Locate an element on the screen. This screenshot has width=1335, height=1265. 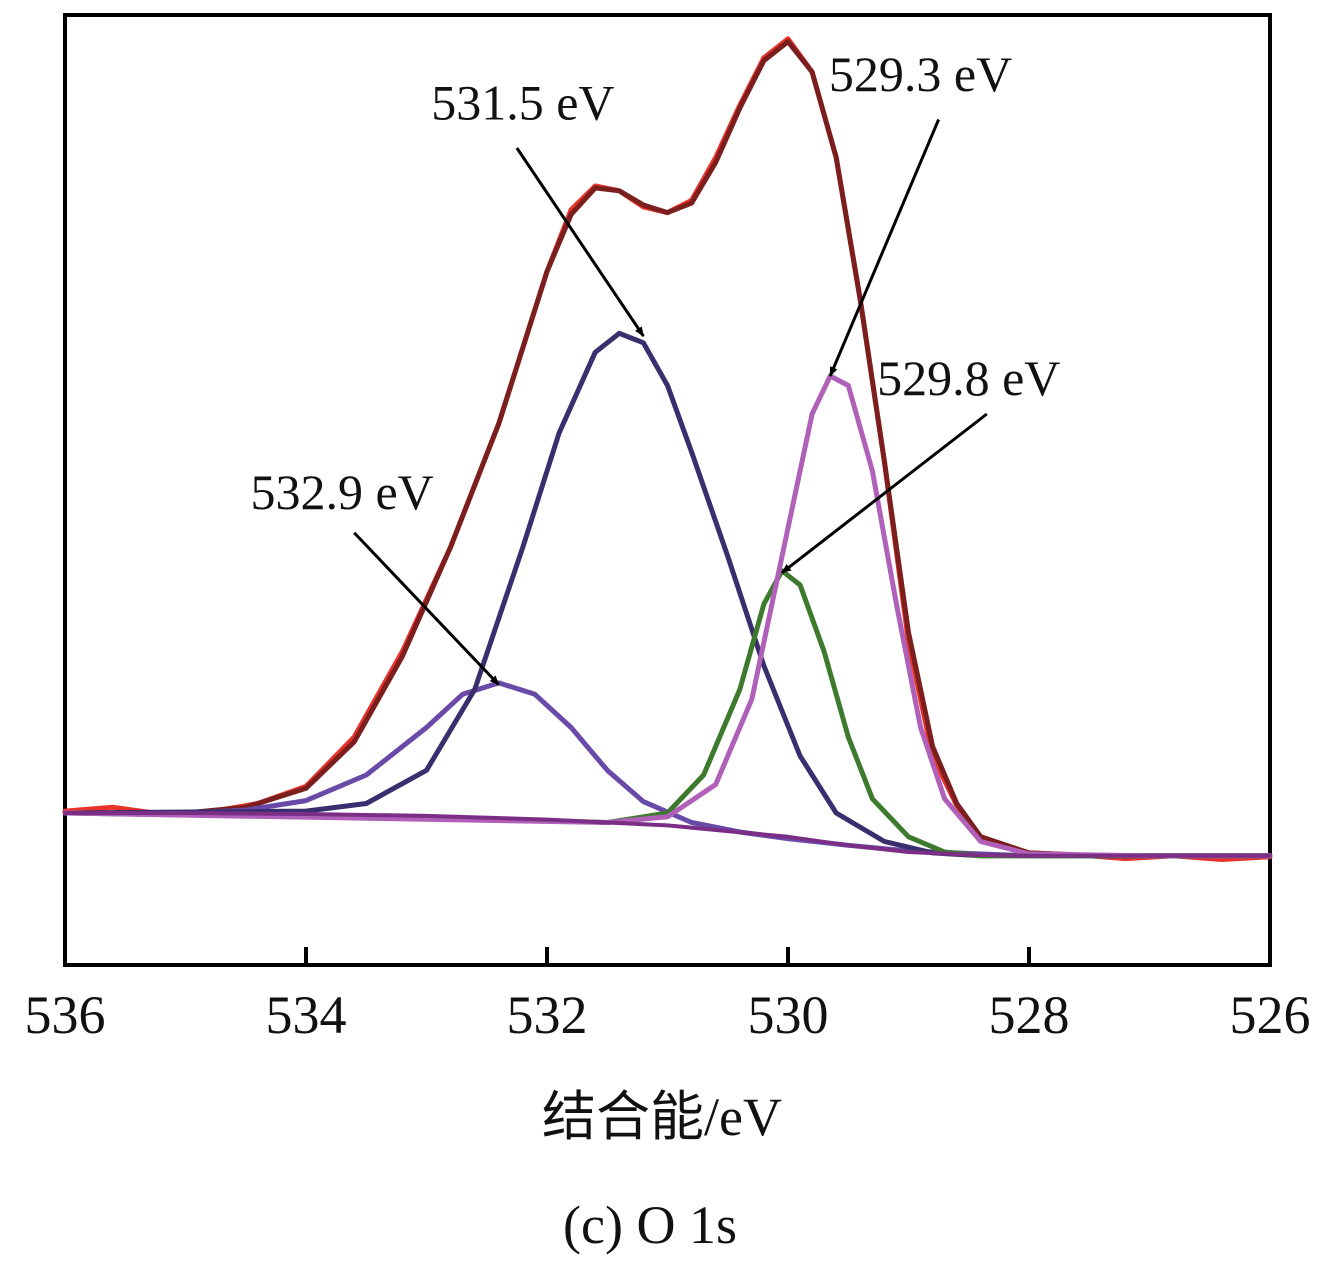
x-tick-label-534: 534 is located at coordinates (306, 1015).